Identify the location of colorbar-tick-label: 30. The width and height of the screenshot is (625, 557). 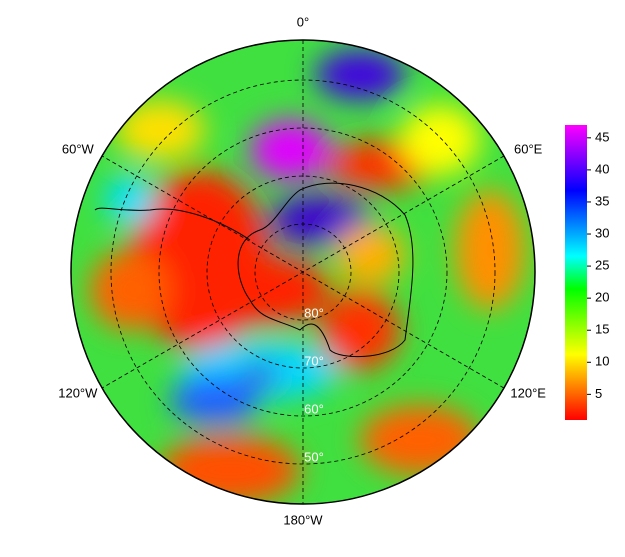
(602, 232).